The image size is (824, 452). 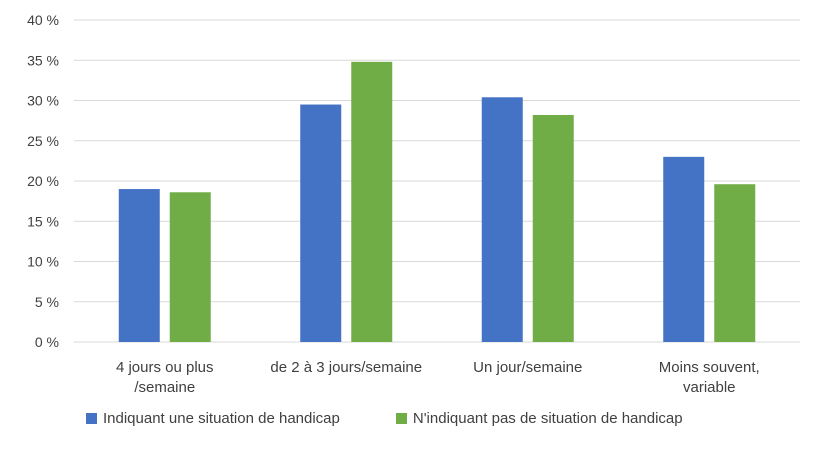 I want to click on y-tick-label: 20 %, so click(x=43, y=181).